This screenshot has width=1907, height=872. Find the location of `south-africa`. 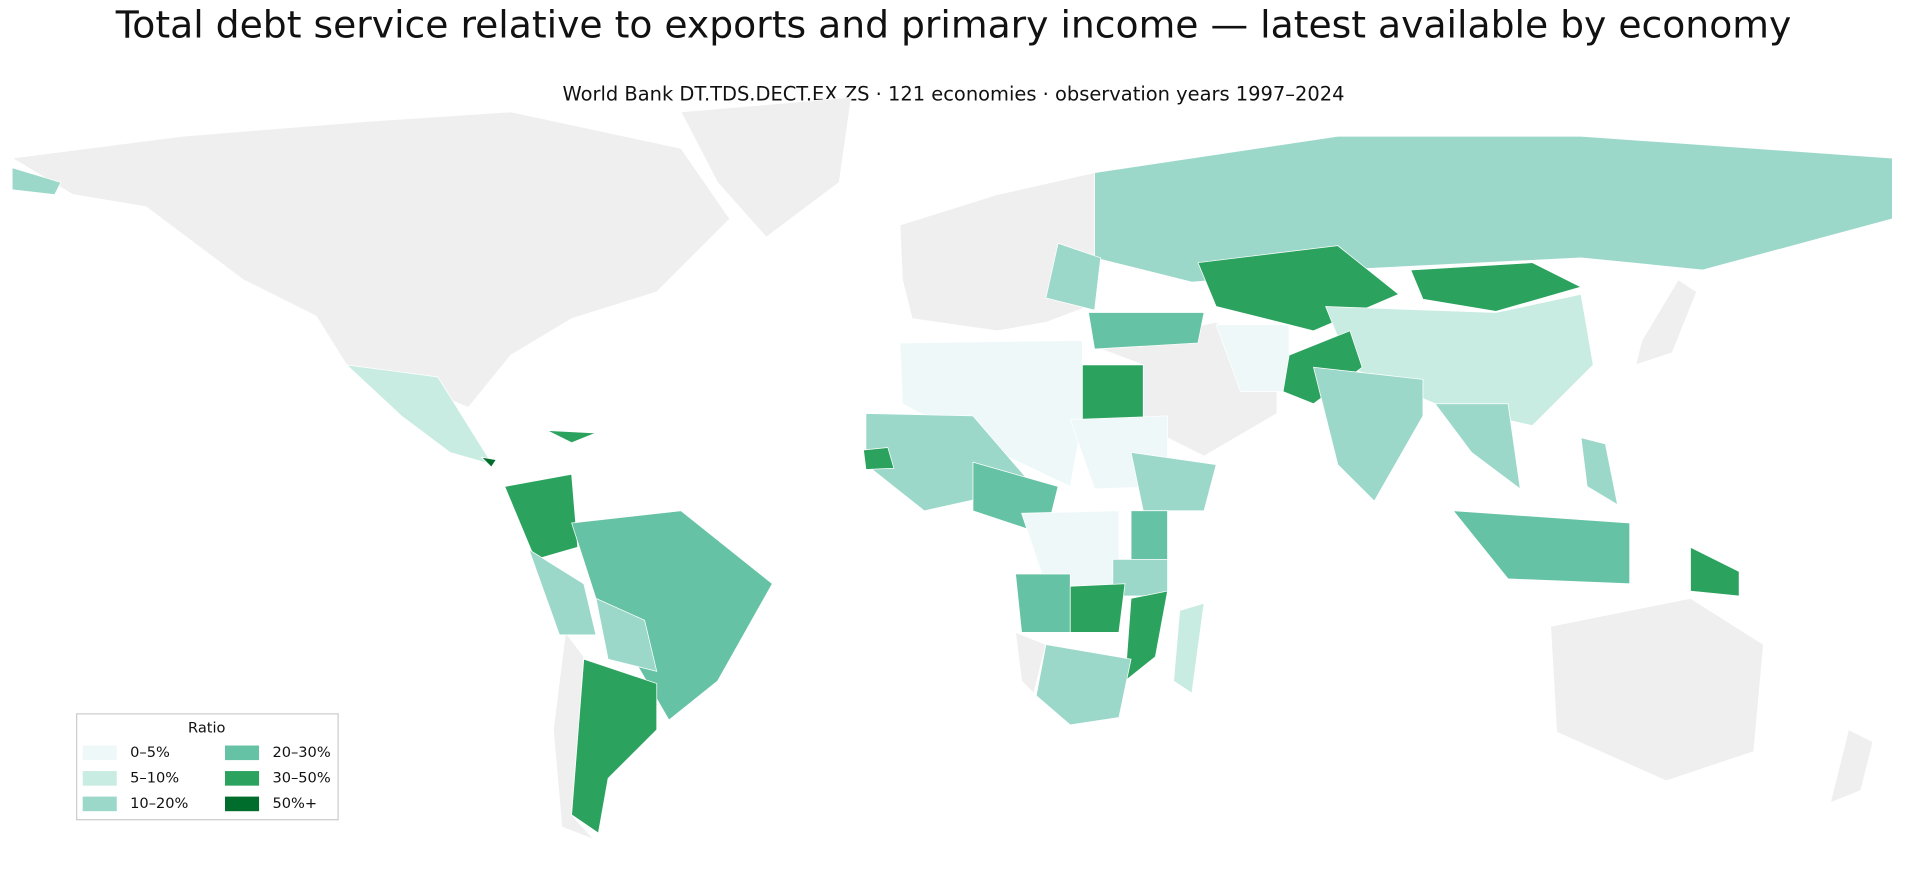

south-africa is located at coordinates (1083, 685).